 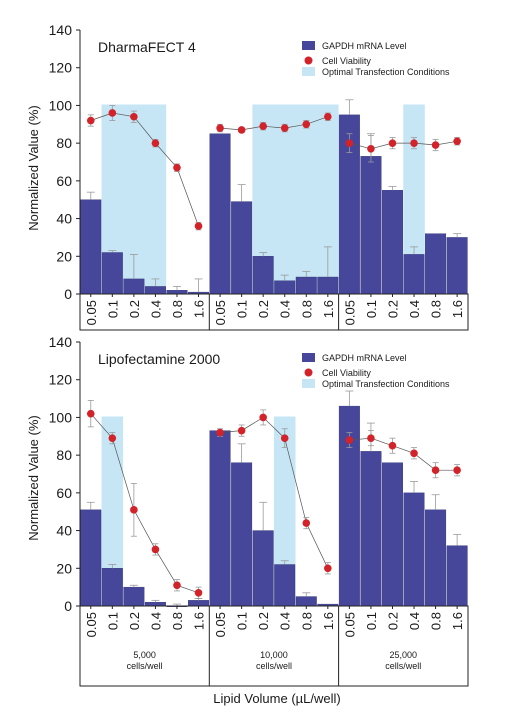 I want to click on group-label: 5,000 cells/well, so click(x=145, y=660).